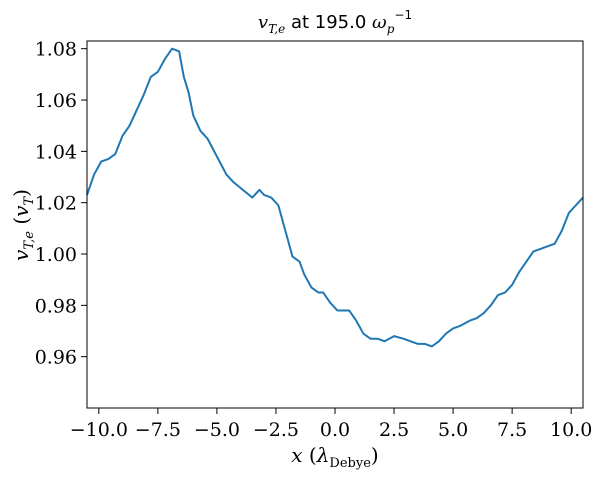 Image resolution: width=600 pixels, height=478 pixels. Describe the element at coordinates (453, 430) in the screenshot. I see `x-tick-label: 5.0` at that location.